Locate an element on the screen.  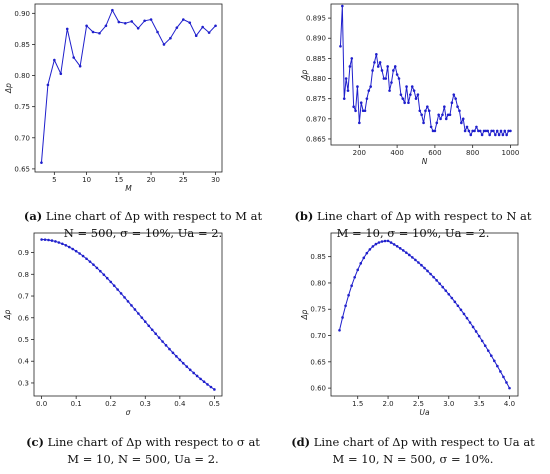
x-tick-label-b: 200 is located at coordinates (359, 153).